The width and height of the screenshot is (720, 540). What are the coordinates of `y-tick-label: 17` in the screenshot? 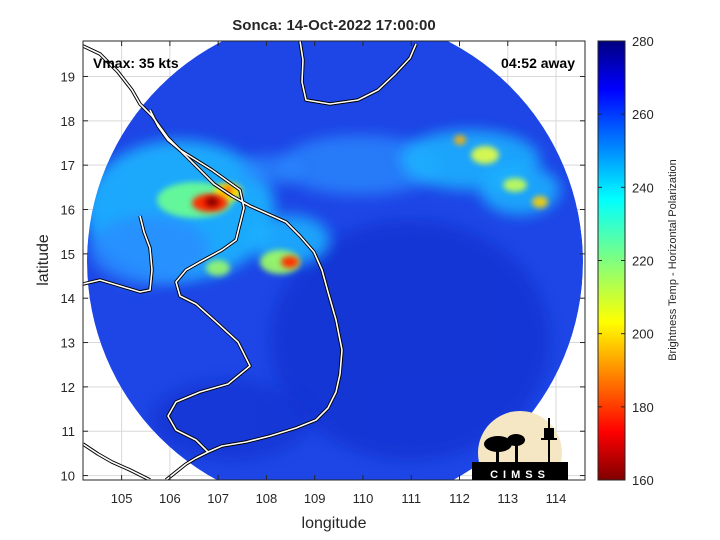 It's located at (68, 165).